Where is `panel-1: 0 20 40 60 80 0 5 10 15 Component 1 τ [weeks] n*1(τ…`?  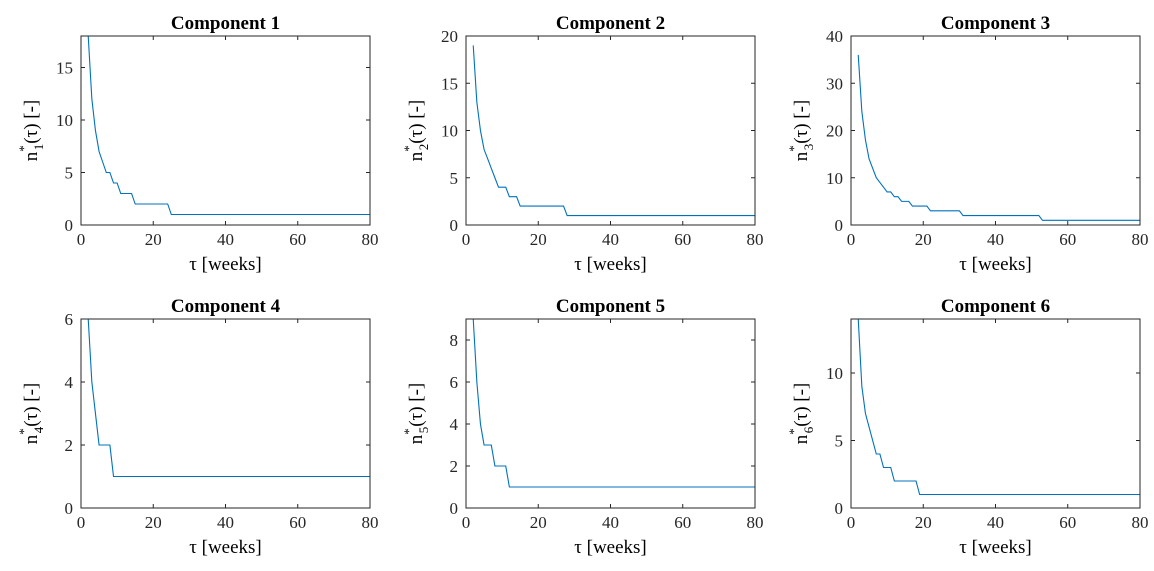
panel-1: 0 20 40 60 80 0 5 10 15 Component 1 τ [weeks] n*1(τ… is located at coordinates (197, 144).